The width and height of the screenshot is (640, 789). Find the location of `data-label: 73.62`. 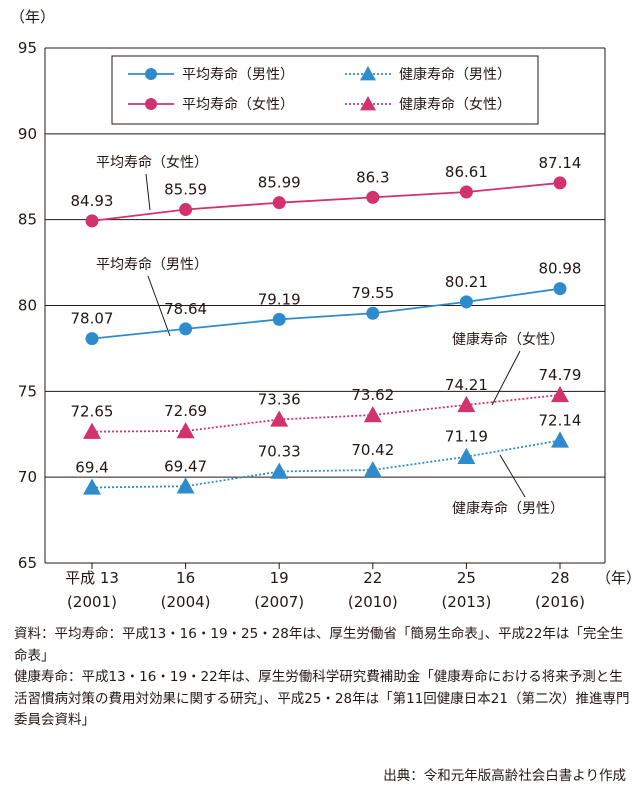

data-label: 73.62 is located at coordinates (372, 395).